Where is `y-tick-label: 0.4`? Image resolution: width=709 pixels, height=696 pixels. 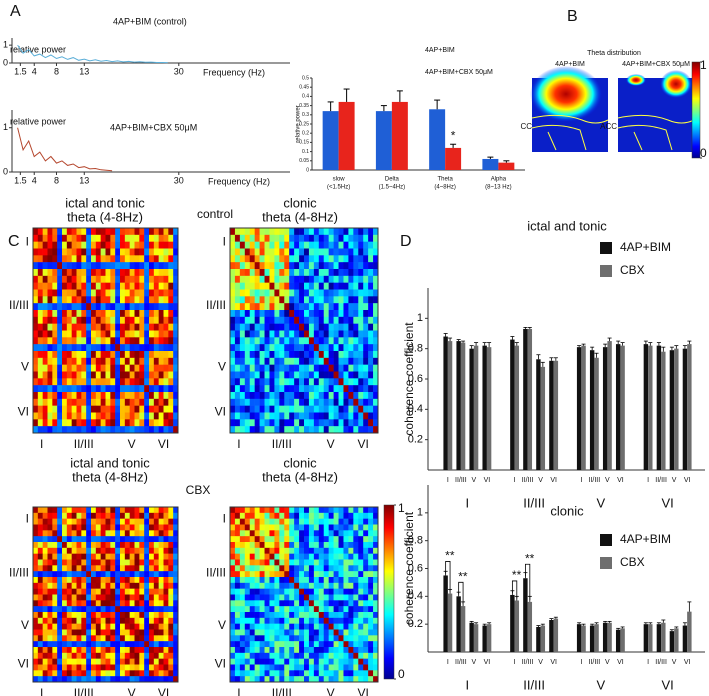 y-tick-label: 0.4 is located at coordinates (305, 97).